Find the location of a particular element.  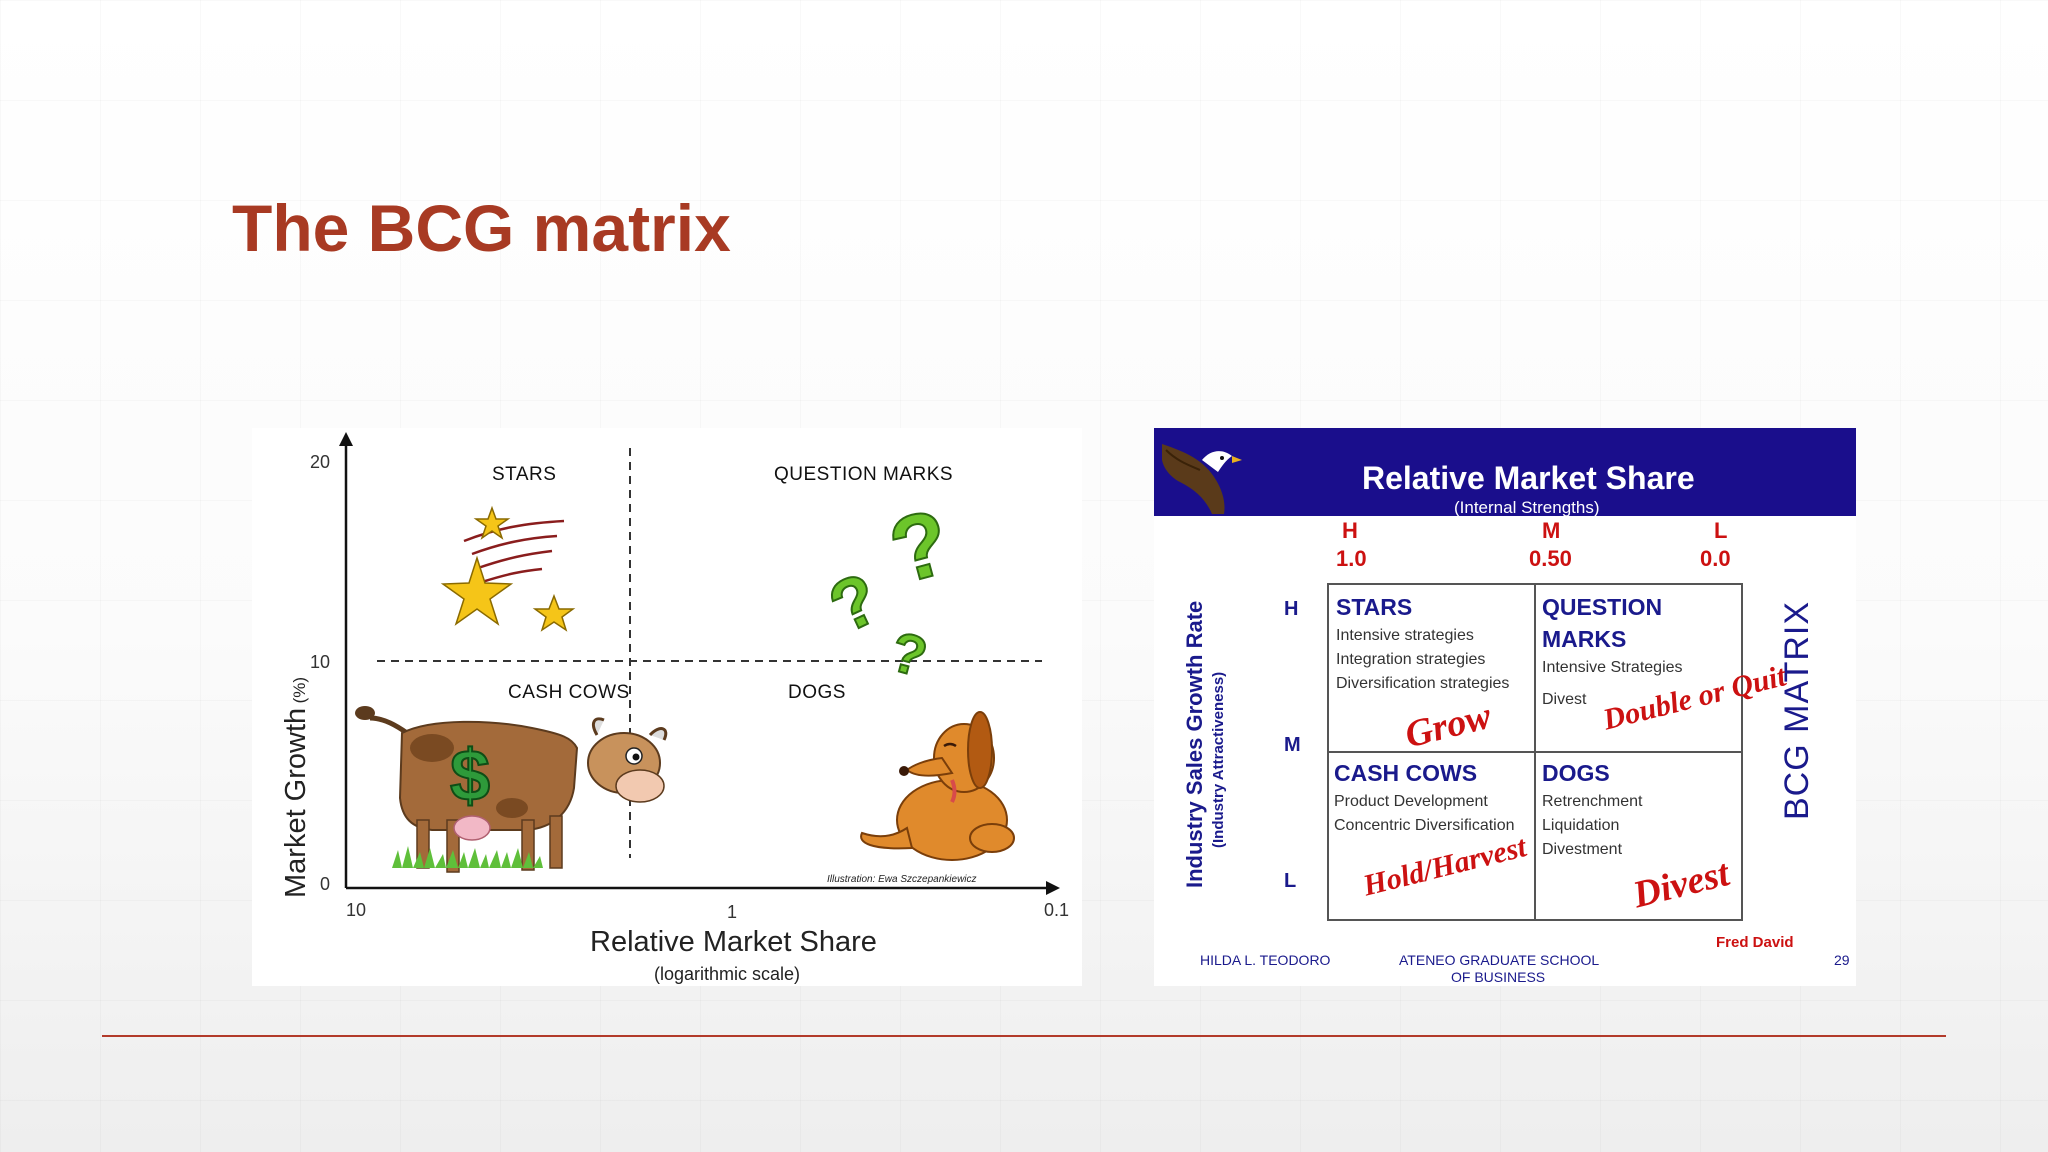

cell-cash-cows-title: CASH COWS is located at coordinates (1406, 773).